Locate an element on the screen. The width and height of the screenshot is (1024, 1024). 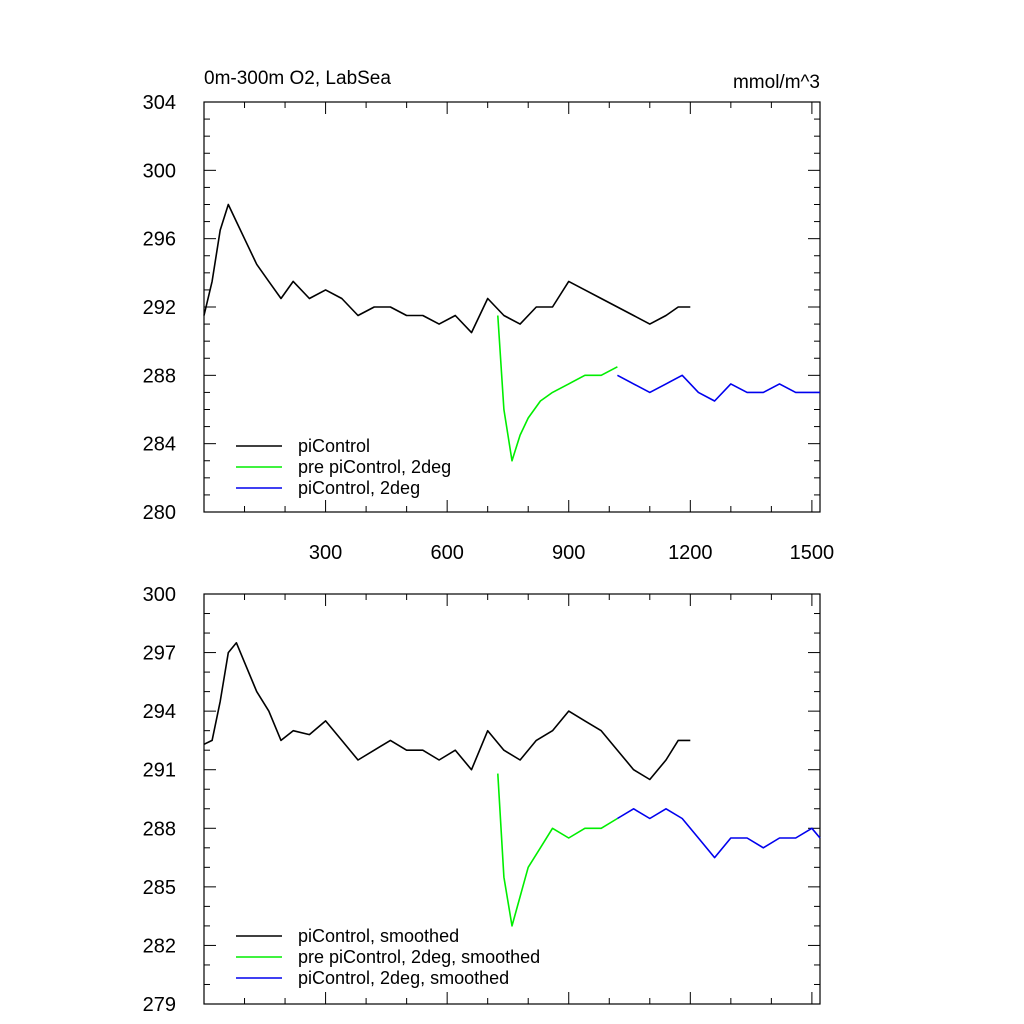
y-tick-label: 294 is located at coordinates (159, 712).